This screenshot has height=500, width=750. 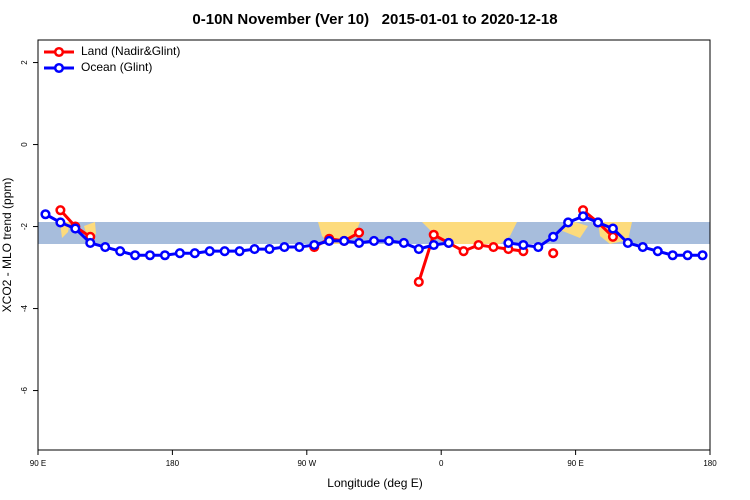 I want to click on x-axis-label: Longitude (deg E), so click(x=374, y=483).